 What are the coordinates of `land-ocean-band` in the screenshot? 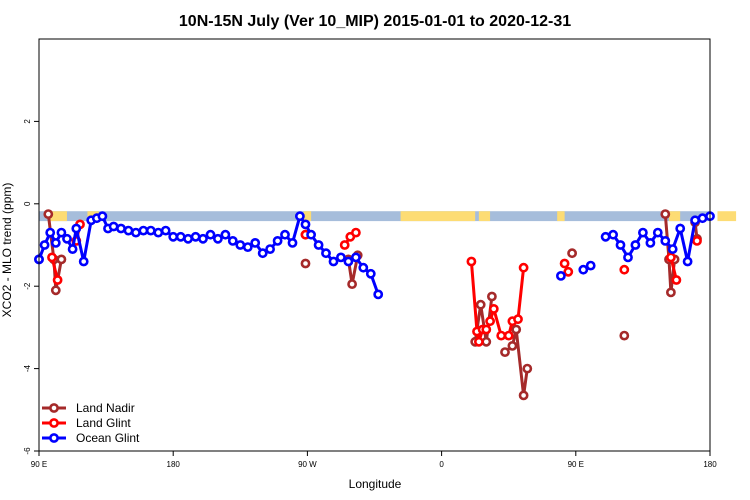 It's located at (388, 216).